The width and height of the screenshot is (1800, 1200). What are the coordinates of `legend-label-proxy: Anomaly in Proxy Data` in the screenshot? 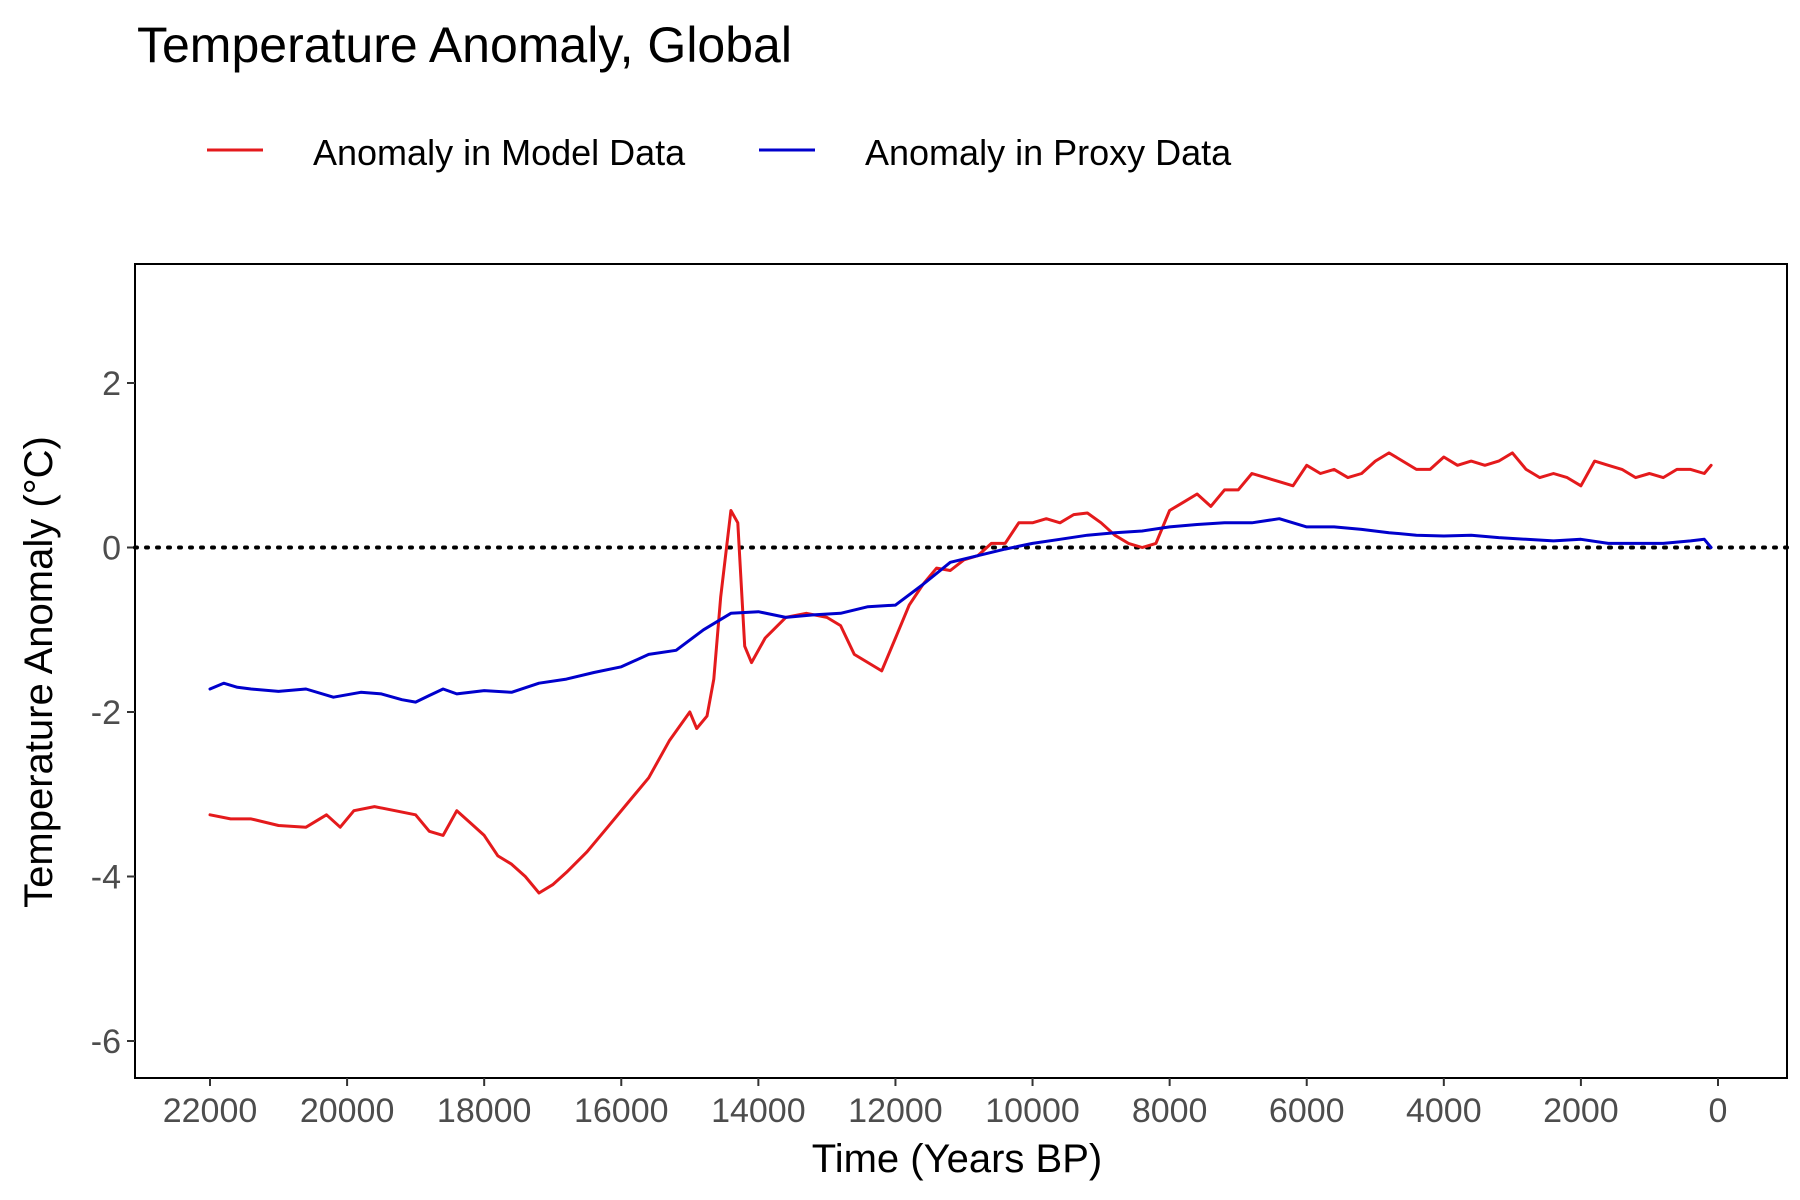 It's located at (1048, 152).